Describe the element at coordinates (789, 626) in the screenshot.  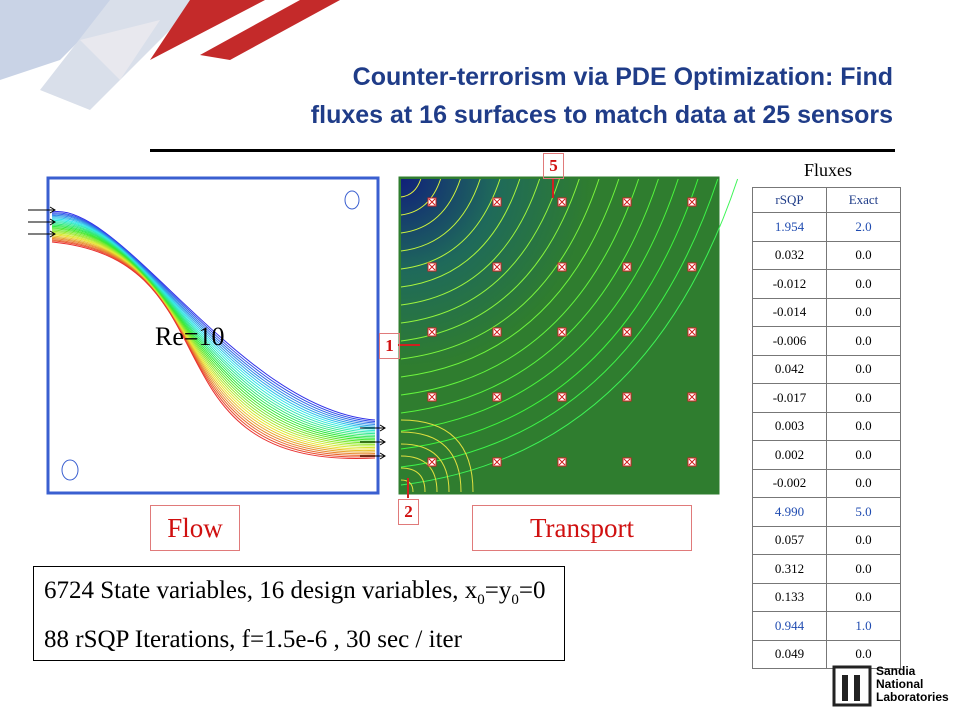
I see `table-cell: 0.944` at that location.